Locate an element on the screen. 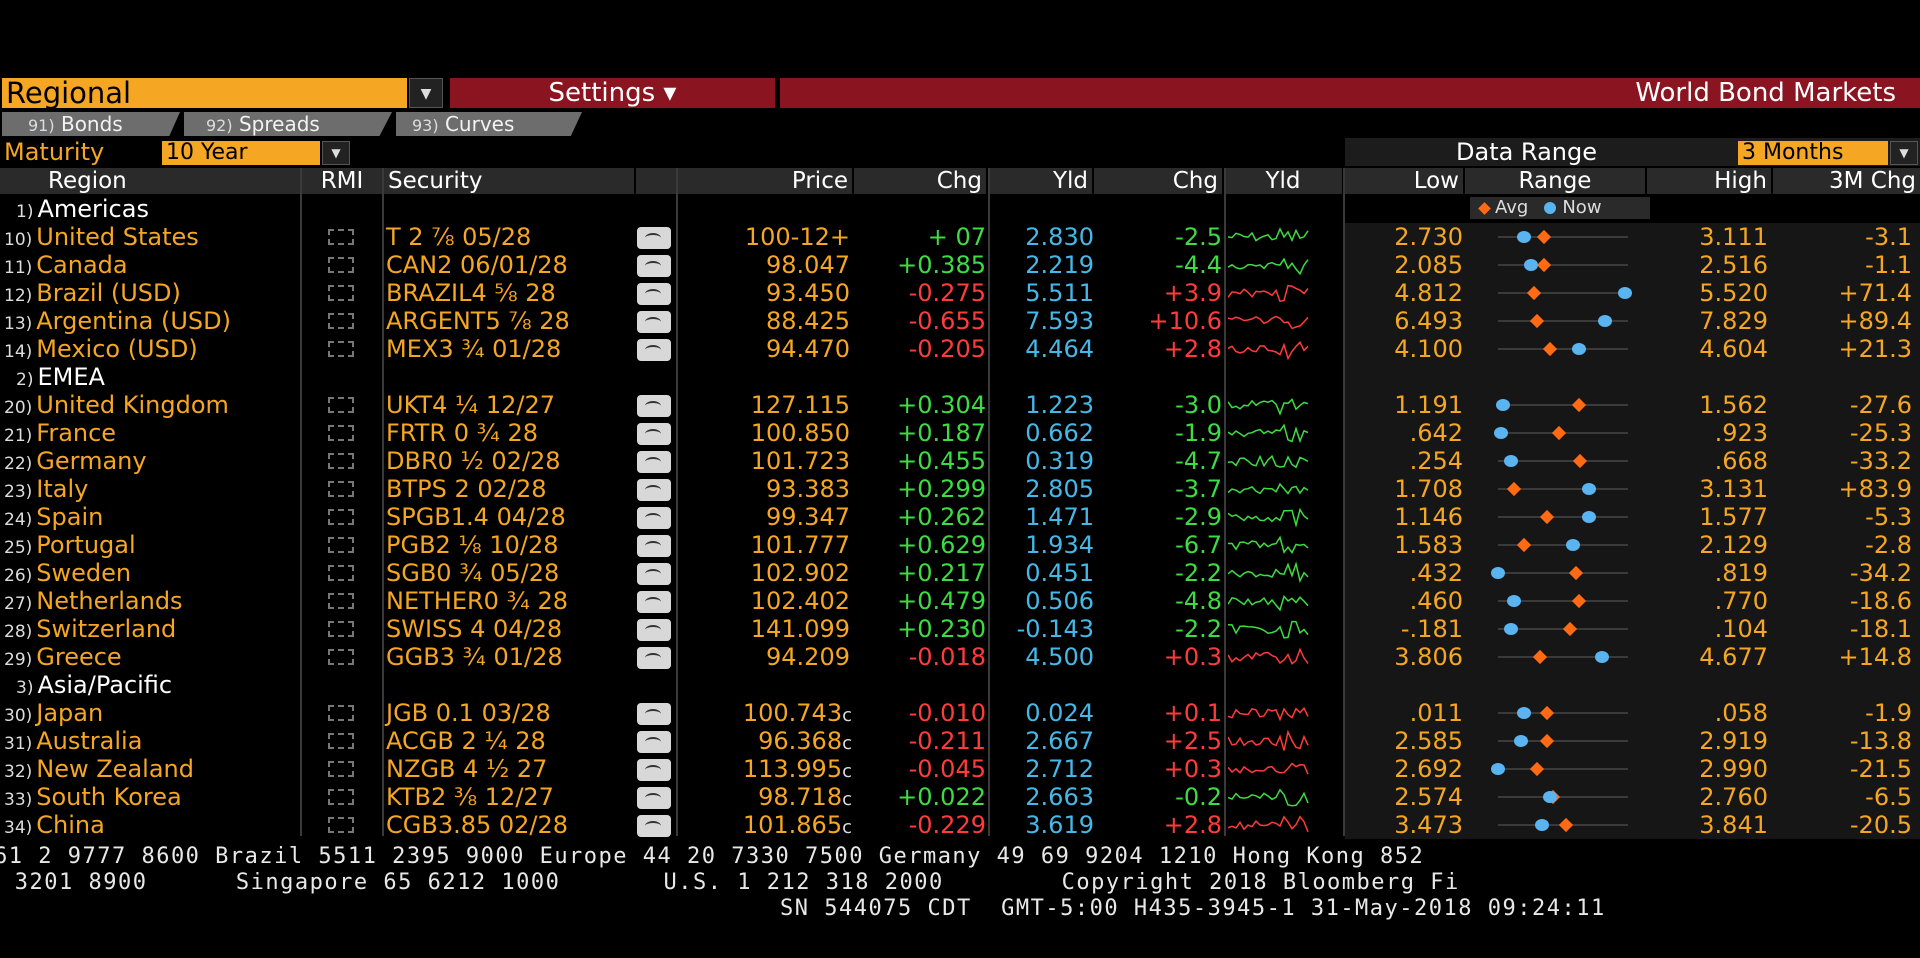 This screenshot has width=1920, height=958. security-cell: FRTR 0 ¾ 28 is located at coordinates (462, 433).